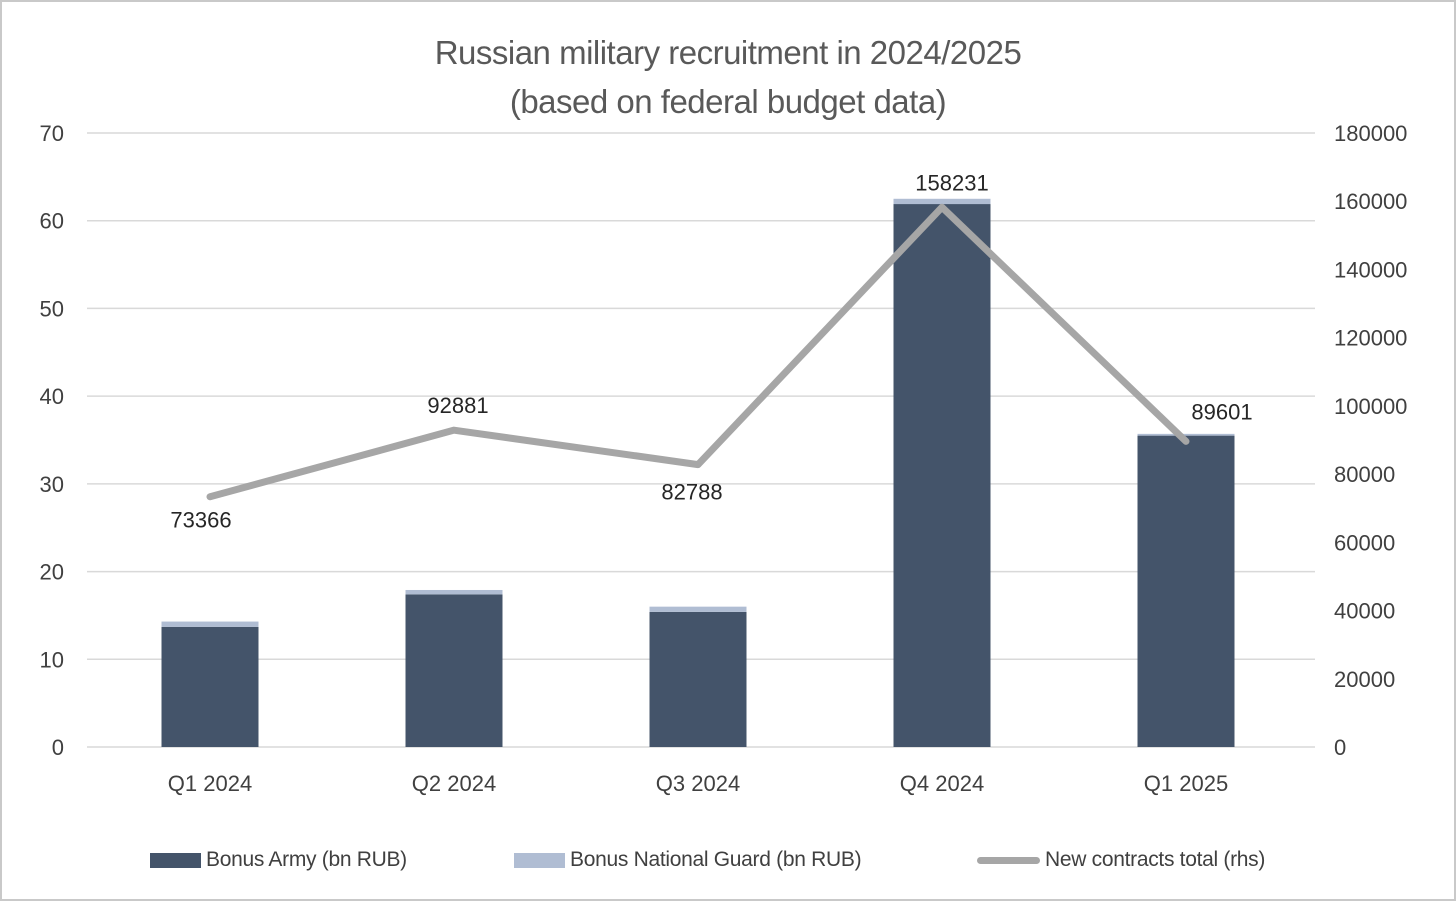  I want to click on point-label-new-contracts: 73366, so click(200, 520).